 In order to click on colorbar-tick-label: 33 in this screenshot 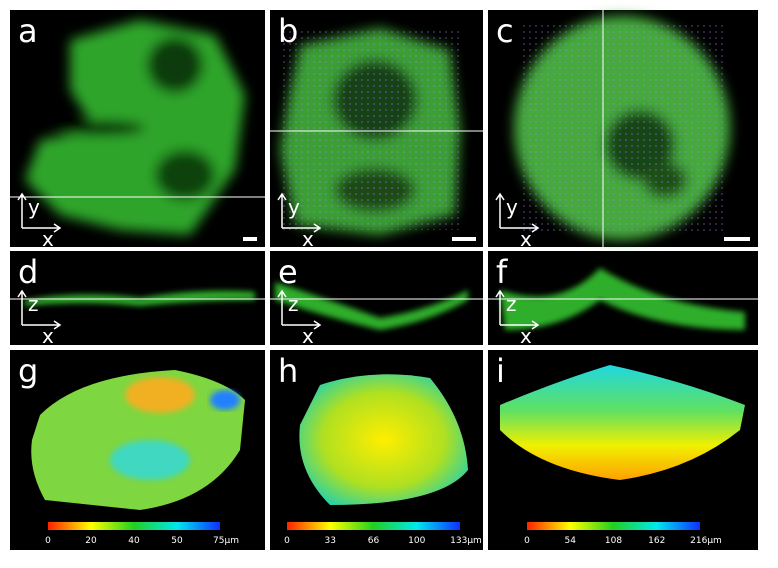, I will do `click(330, 541)`.